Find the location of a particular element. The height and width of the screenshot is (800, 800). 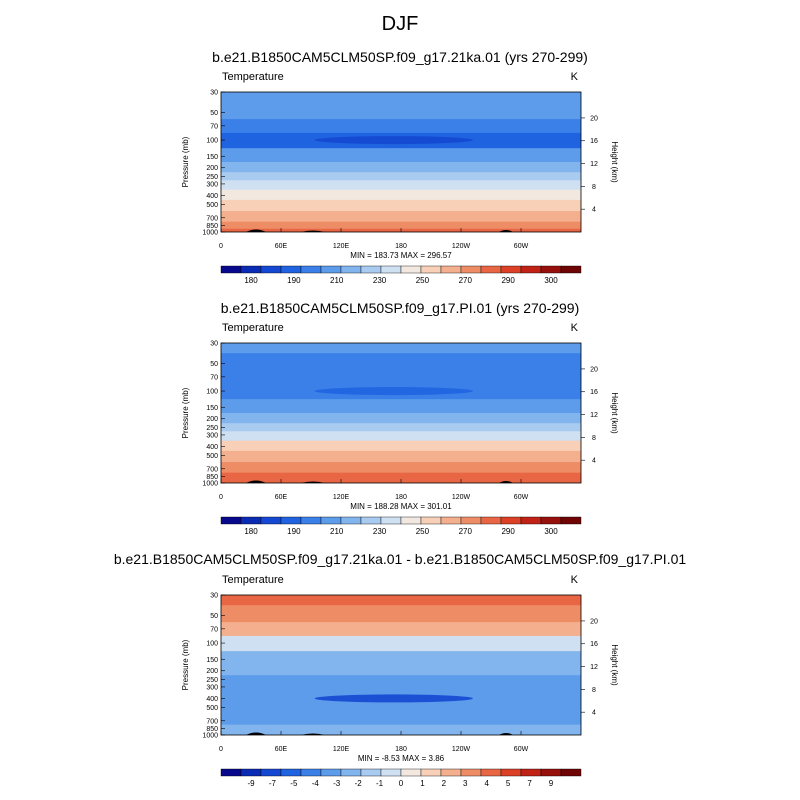

colorbar-label: 2 is located at coordinates (444, 783).